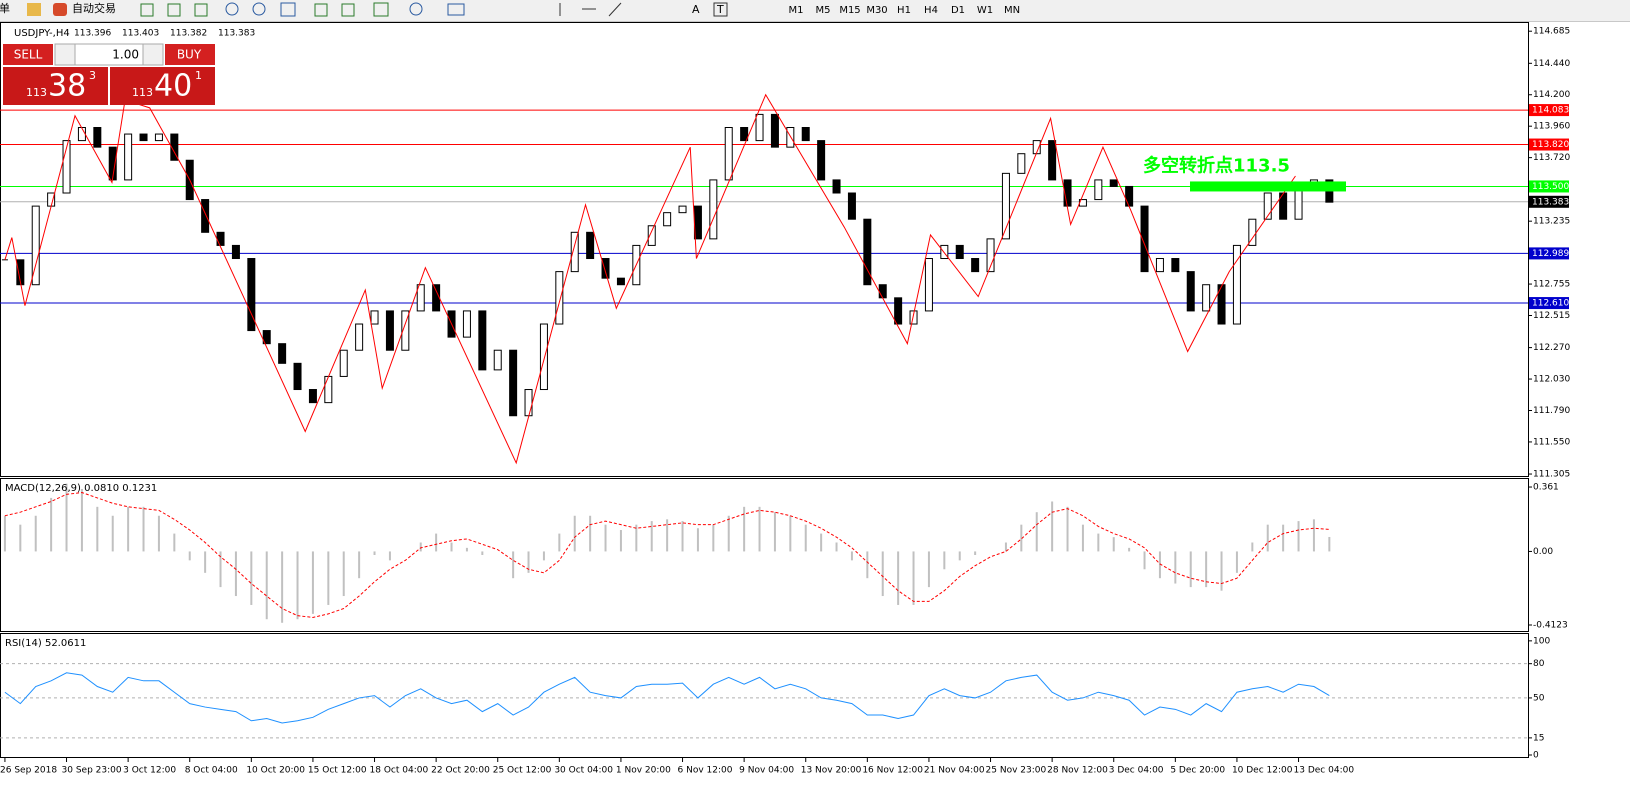 The width and height of the screenshot is (1630, 812). I want to click on orders-button: 订单, so click(5, 8).